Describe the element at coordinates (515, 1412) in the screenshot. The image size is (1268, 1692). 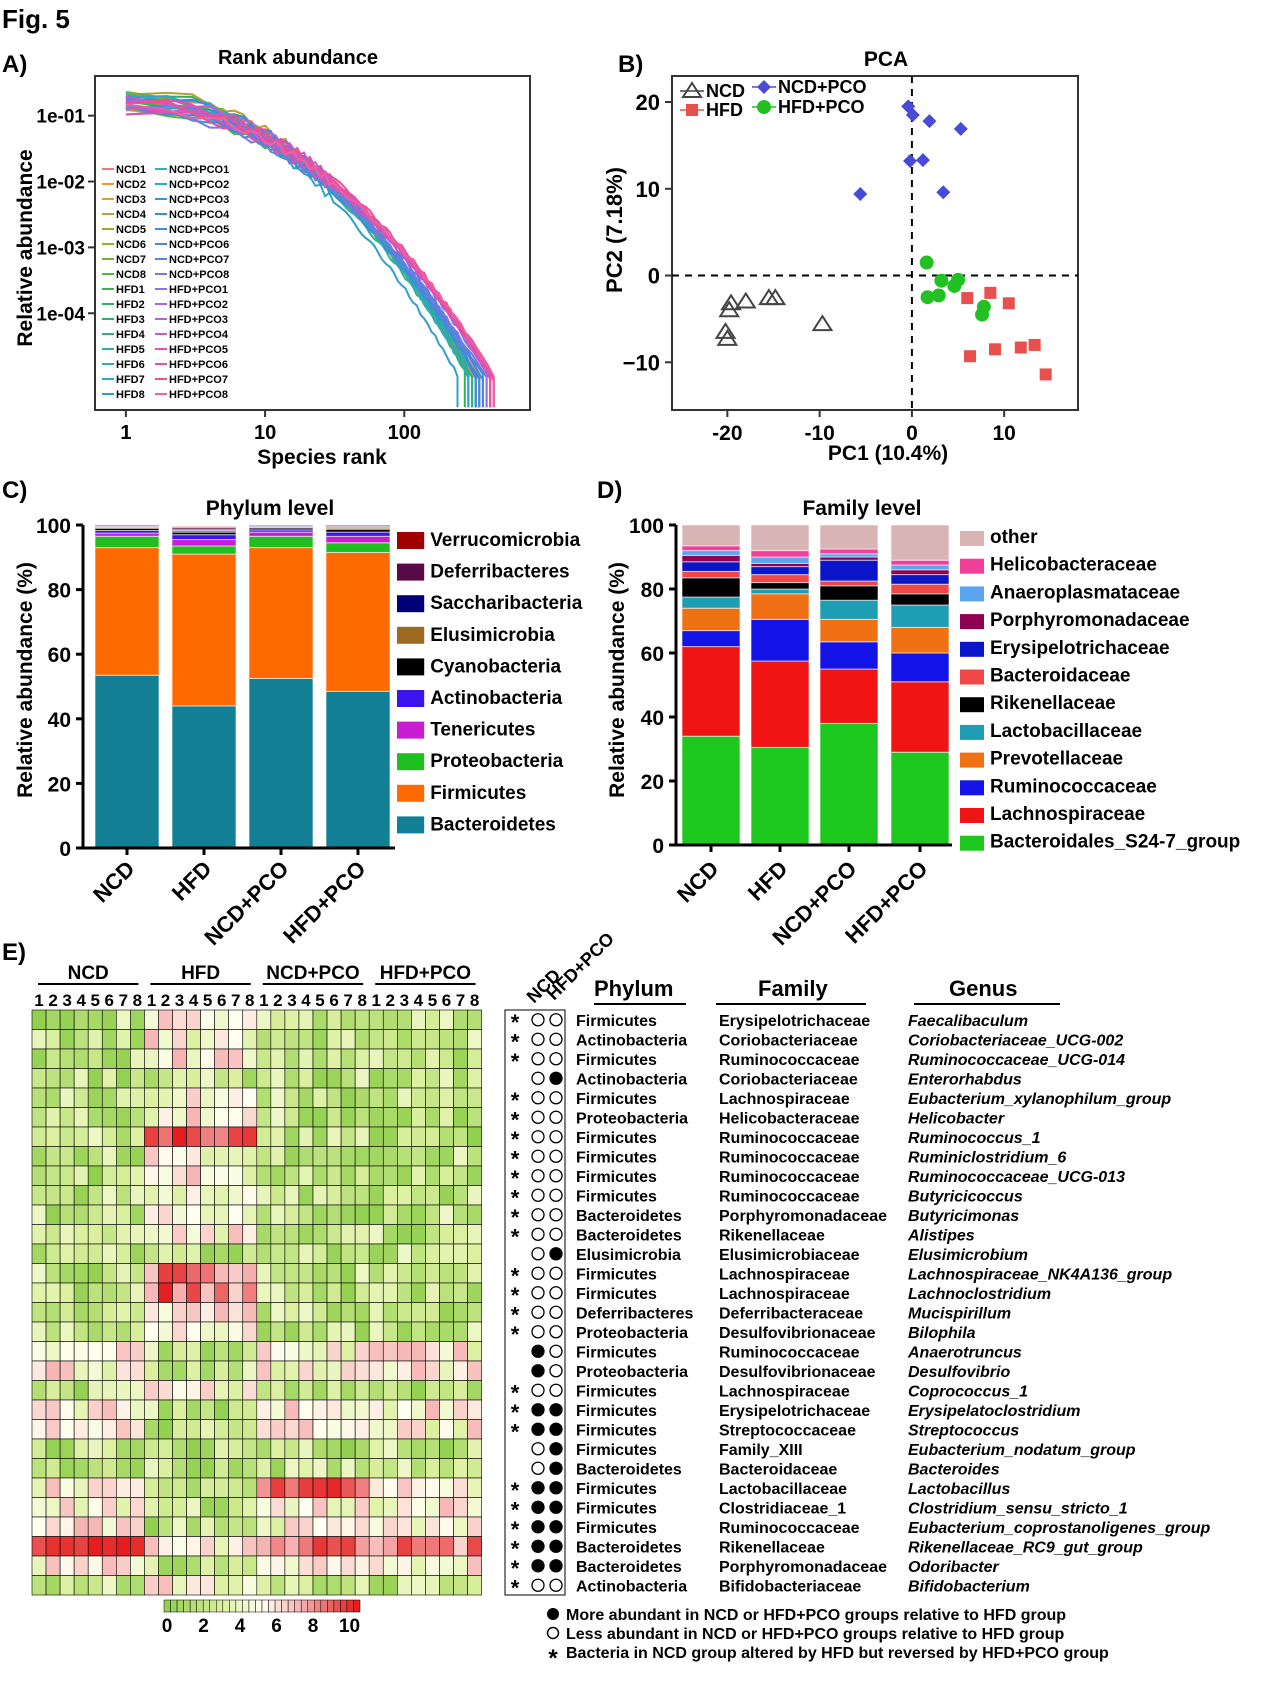
I see `reversal-star: *` at that location.